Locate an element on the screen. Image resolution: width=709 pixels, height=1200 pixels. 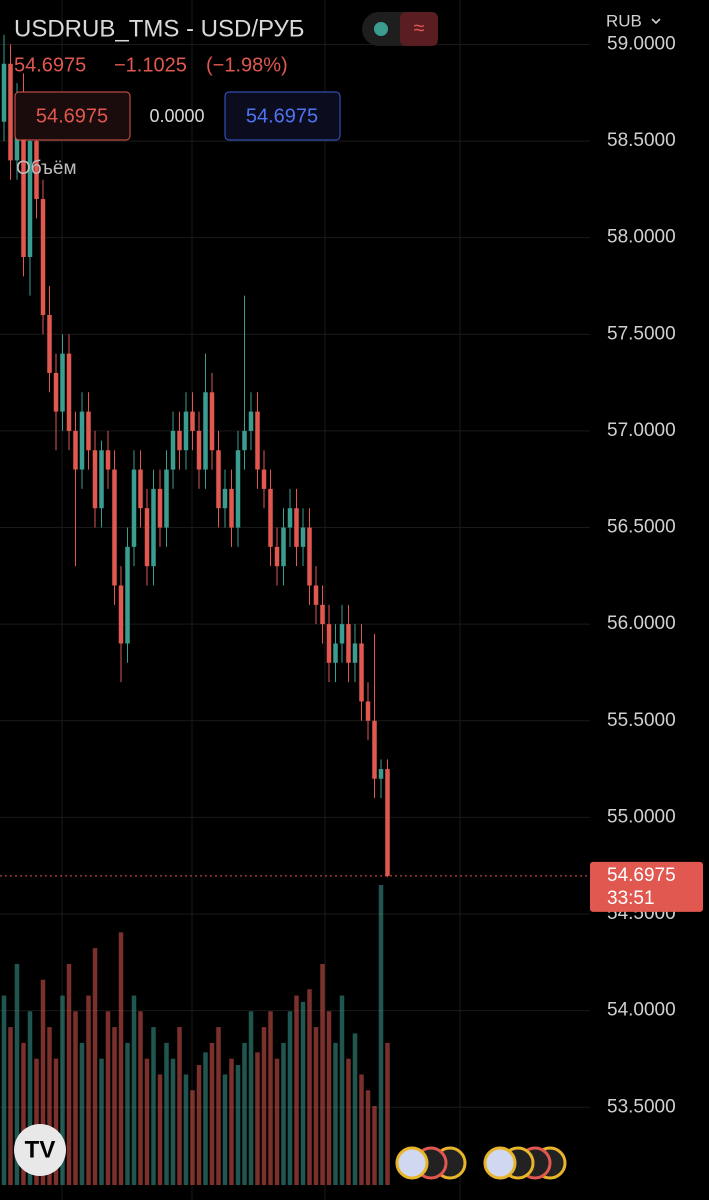
y-tick-label: 58.0000 is located at coordinates (641, 237).